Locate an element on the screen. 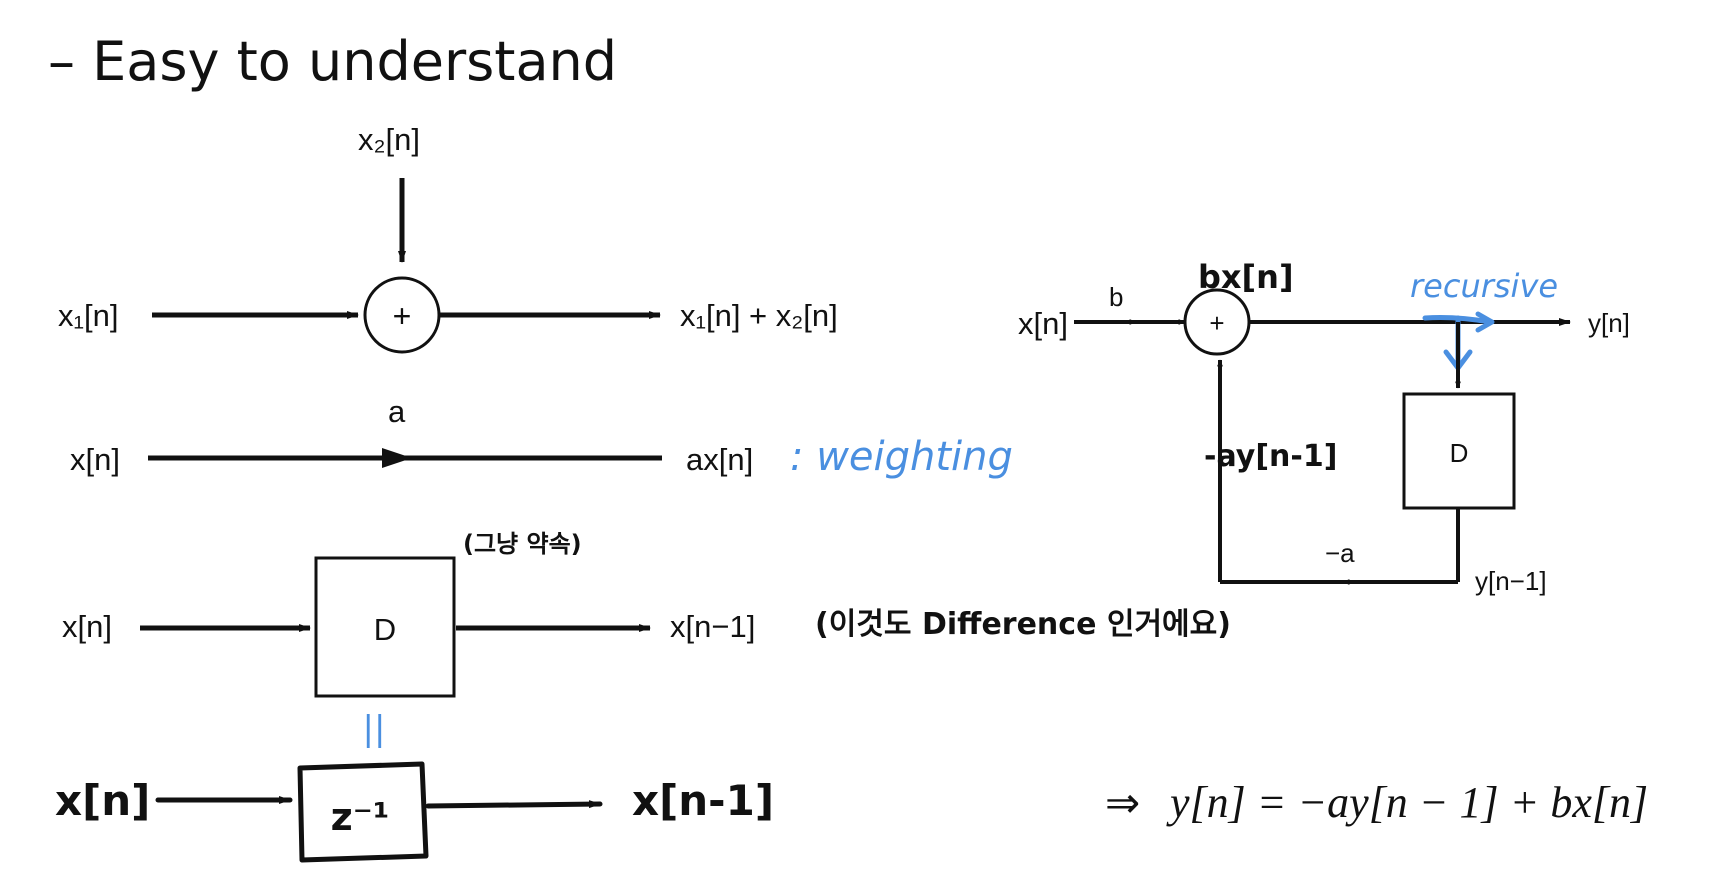  z-block-label: z⁻¹ is located at coordinates (360, 817).